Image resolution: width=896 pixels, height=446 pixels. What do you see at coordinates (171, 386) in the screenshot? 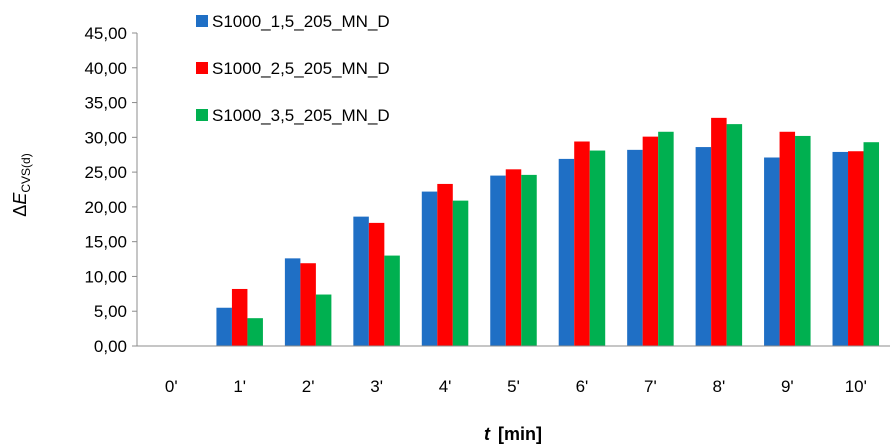
I see `x-tick-label: 0'` at bounding box center [171, 386].